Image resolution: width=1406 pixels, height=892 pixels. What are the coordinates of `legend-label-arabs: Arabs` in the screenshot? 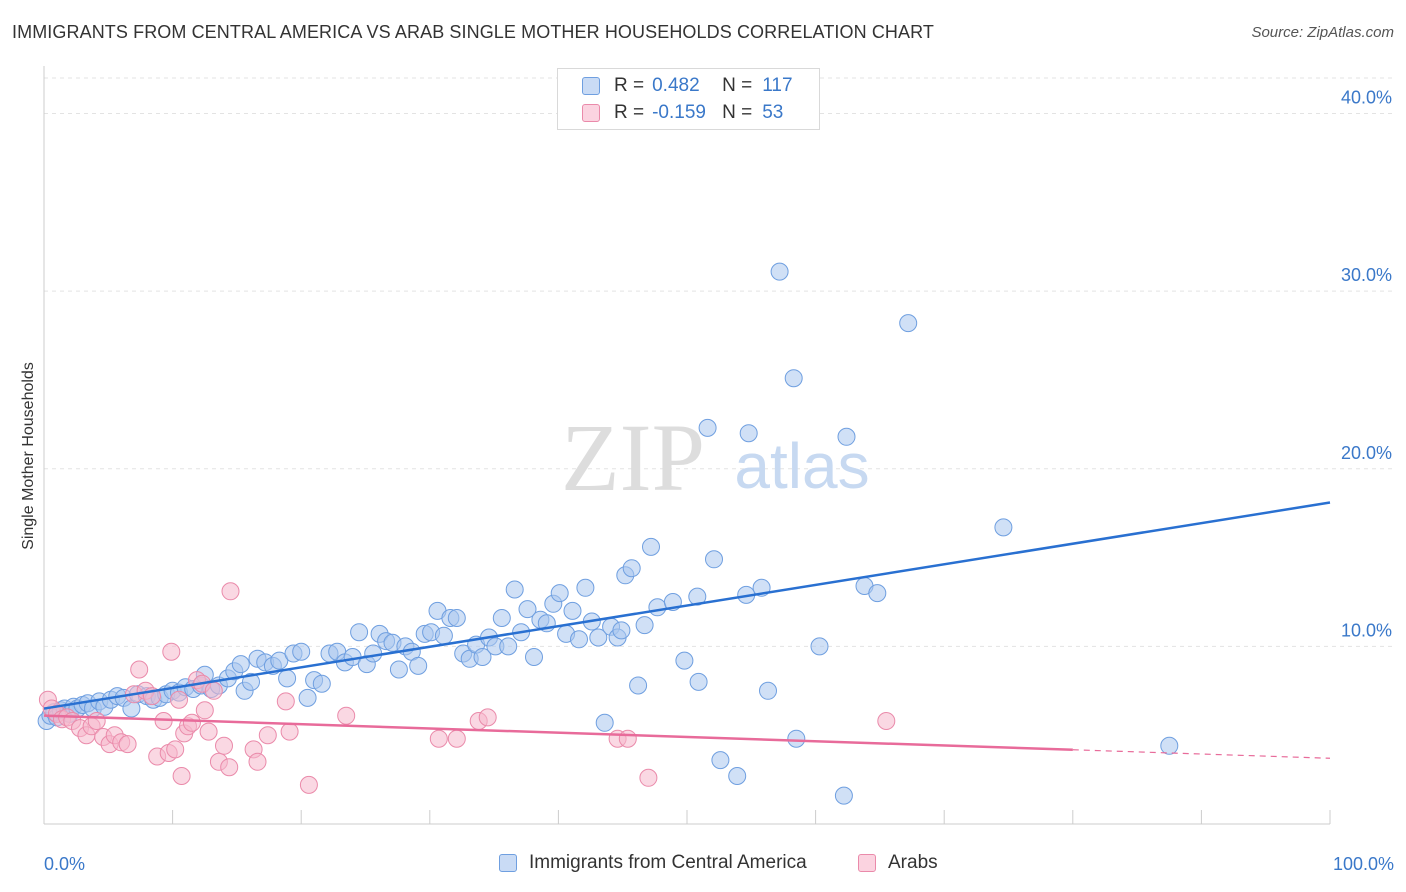 It's located at (913, 862).